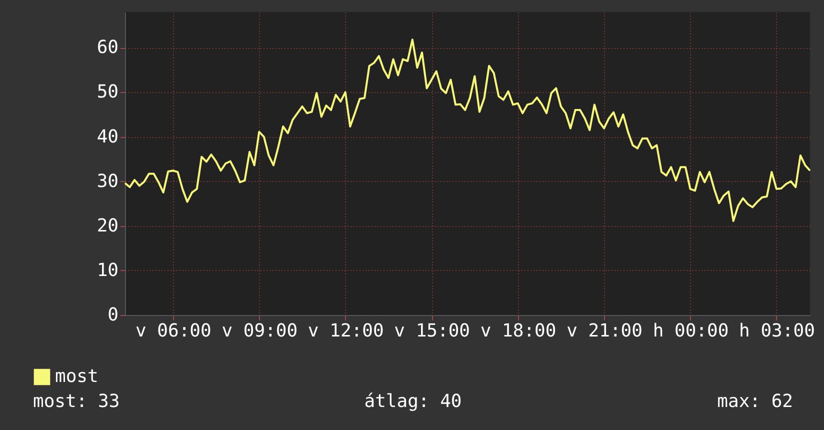 The width and height of the screenshot is (824, 430). Describe the element at coordinates (690, 331) in the screenshot. I see `x-tick-label: h 00:00` at that location.